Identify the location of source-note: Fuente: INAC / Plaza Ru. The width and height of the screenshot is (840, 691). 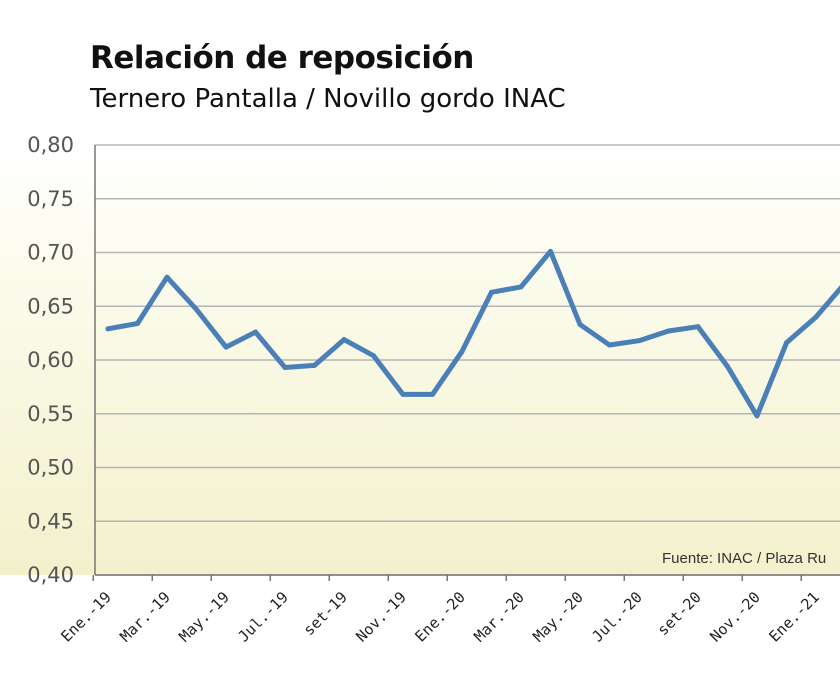
(744, 558).